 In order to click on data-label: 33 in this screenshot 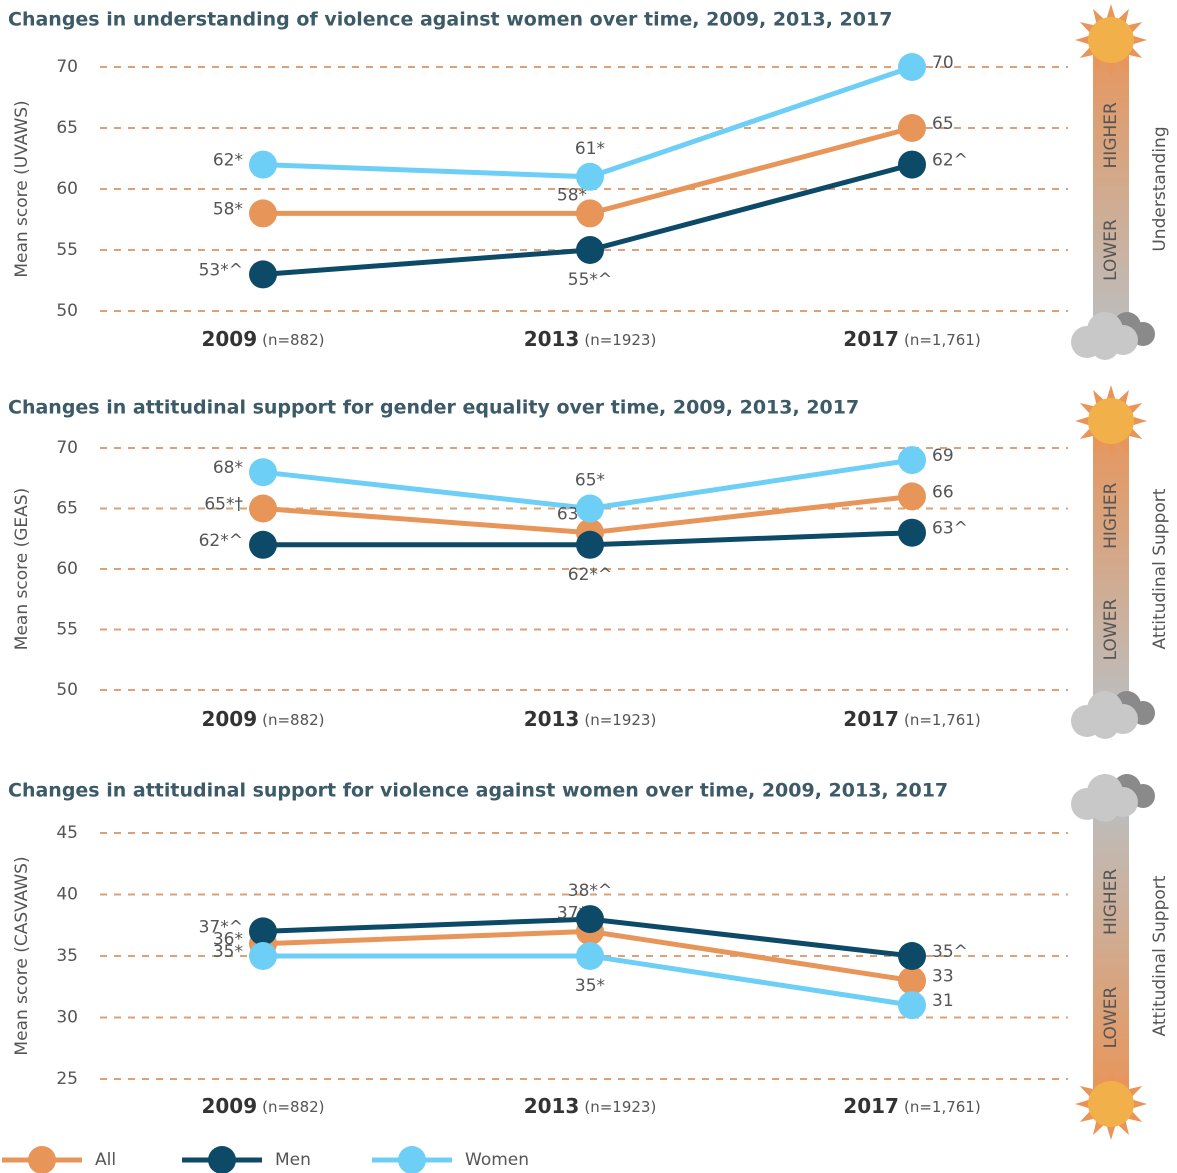, I will do `click(943, 977)`.